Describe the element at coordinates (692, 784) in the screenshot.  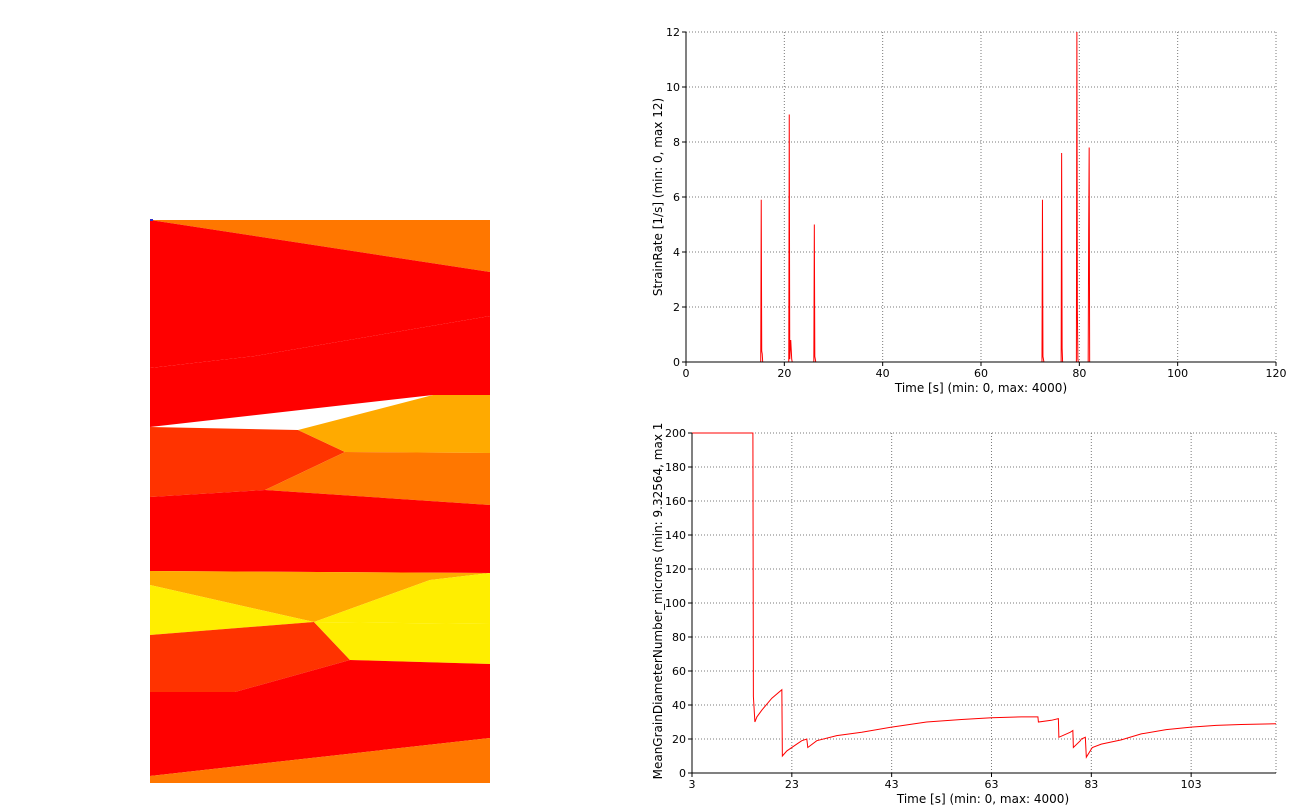
I see `x-tick-label: 3` at that location.